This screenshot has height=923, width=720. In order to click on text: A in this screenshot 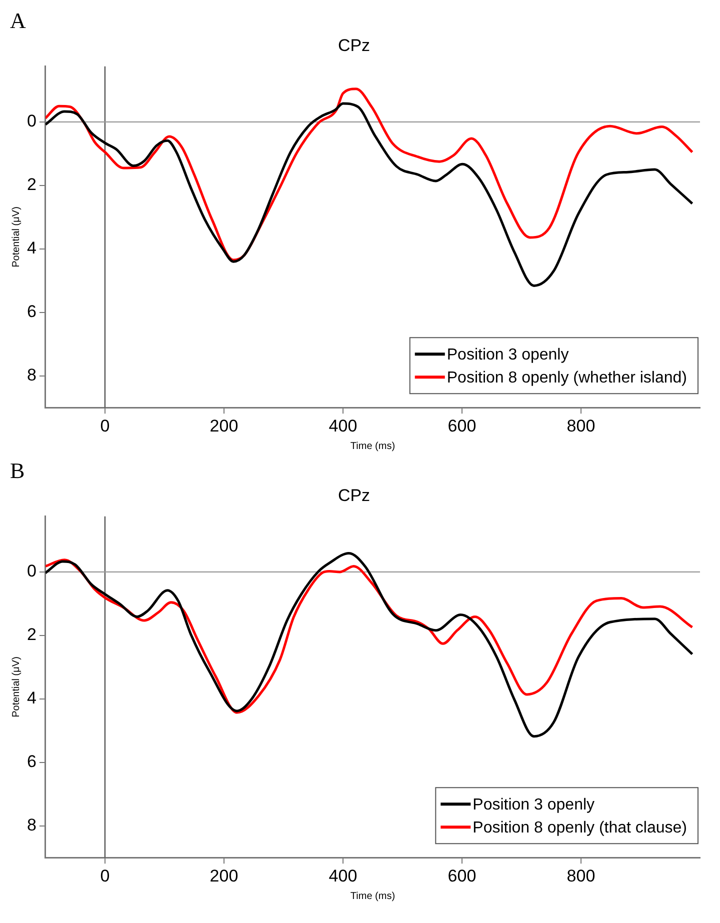, I will do `click(18, 20)`.